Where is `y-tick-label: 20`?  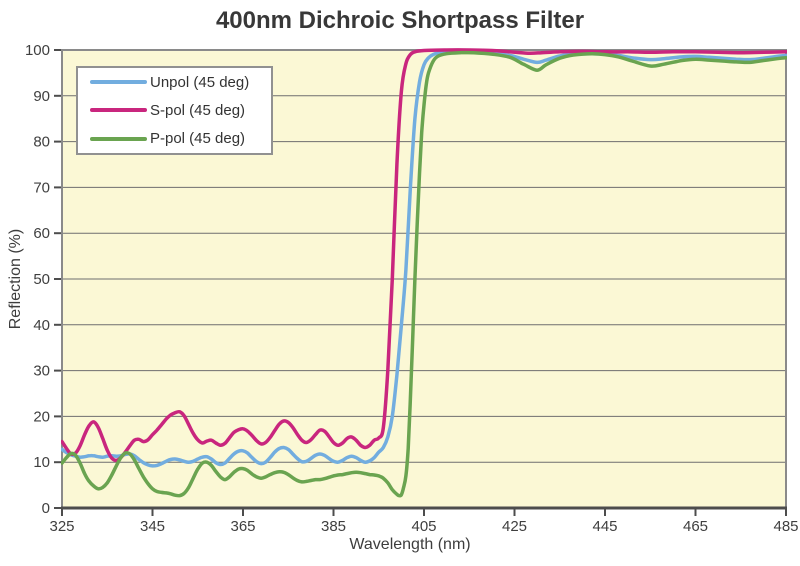
y-tick-label: 20 is located at coordinates (41, 416).